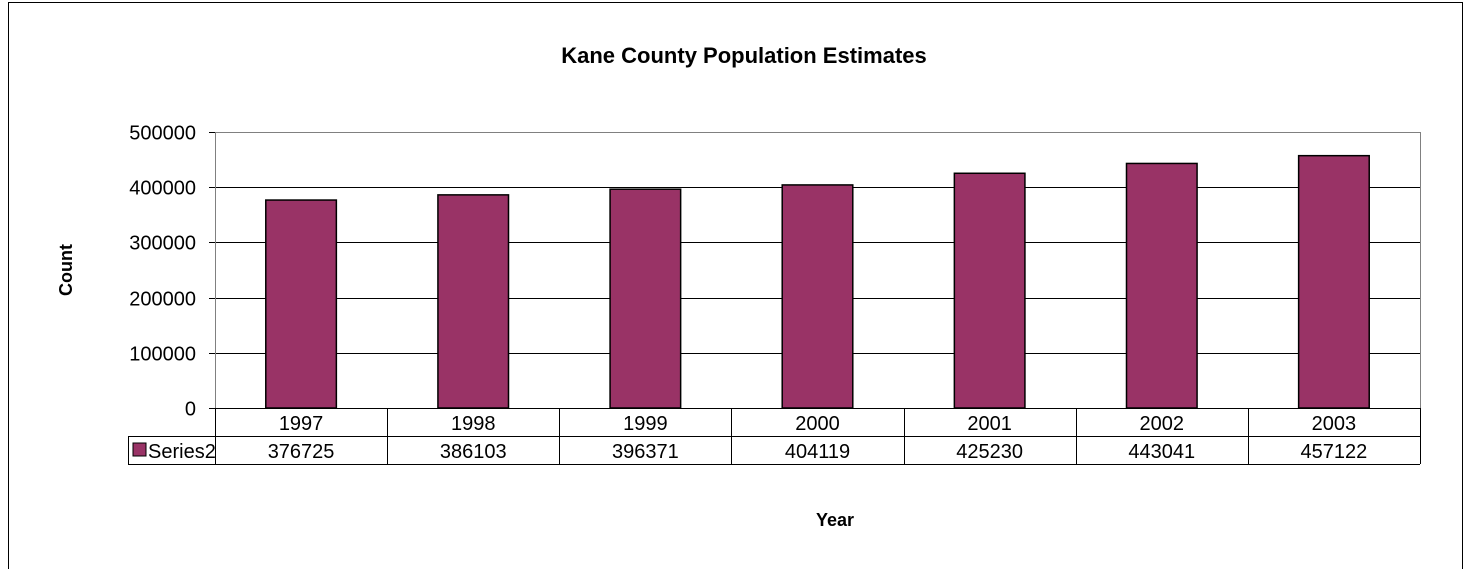 The height and width of the screenshot is (574, 1463). Describe the element at coordinates (301, 452) in the screenshot. I see `data-label: 376725` at that location.